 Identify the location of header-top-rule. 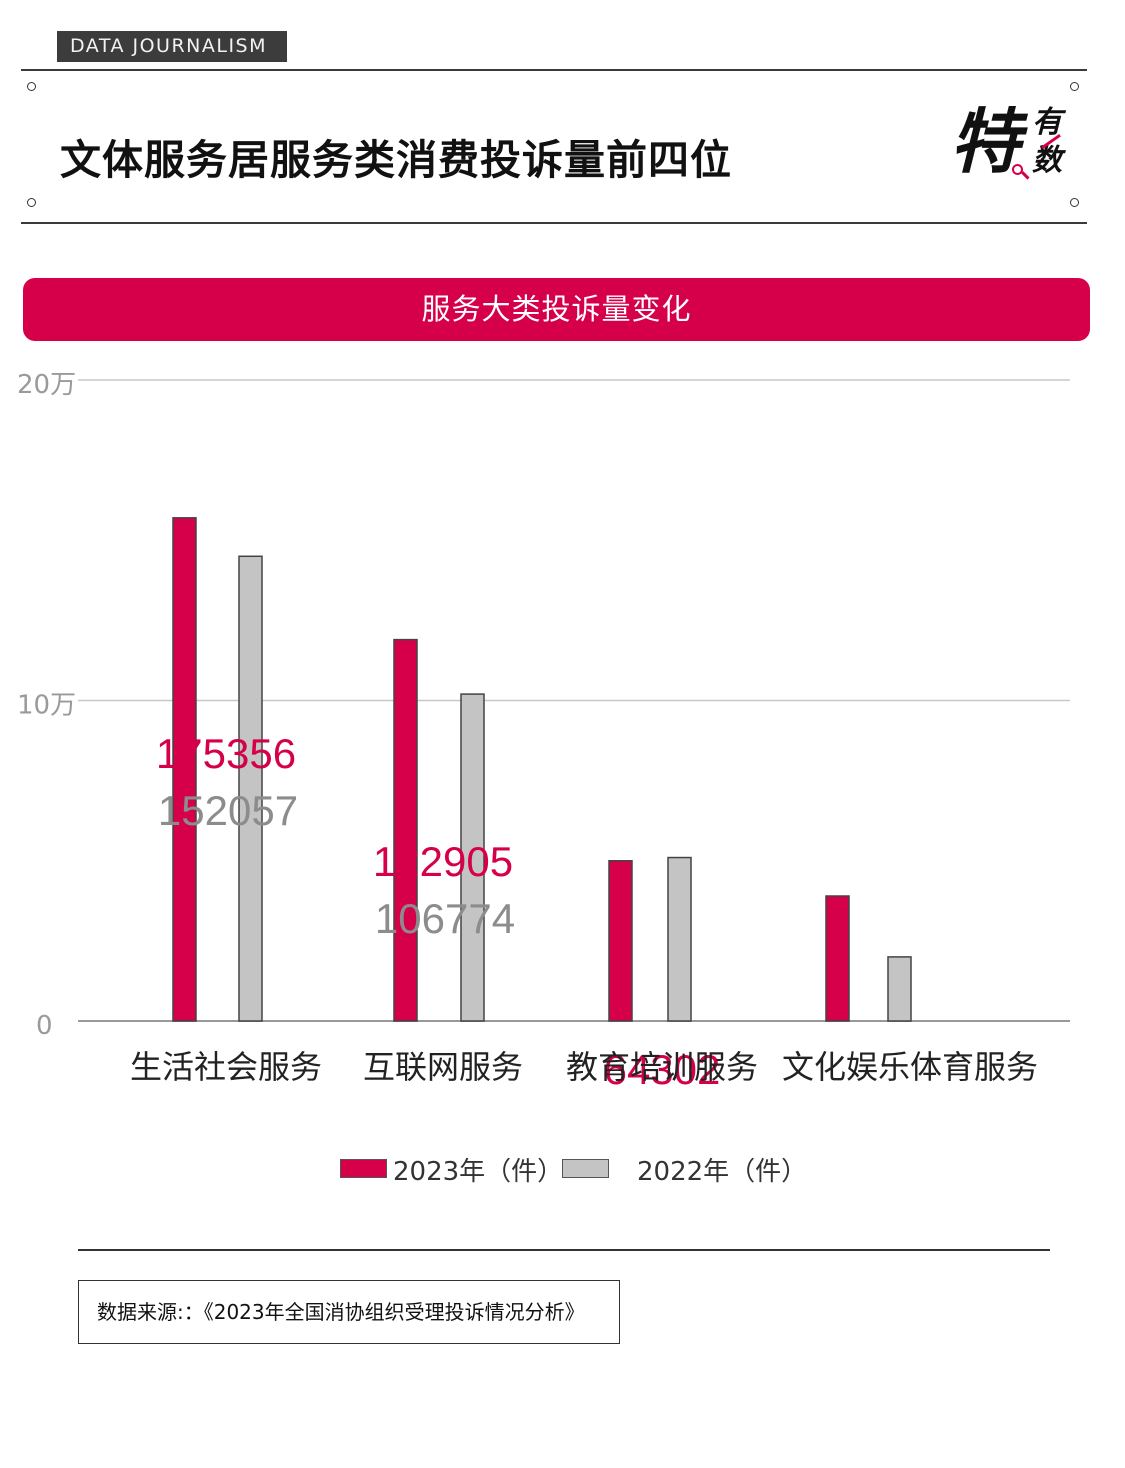
(554, 70).